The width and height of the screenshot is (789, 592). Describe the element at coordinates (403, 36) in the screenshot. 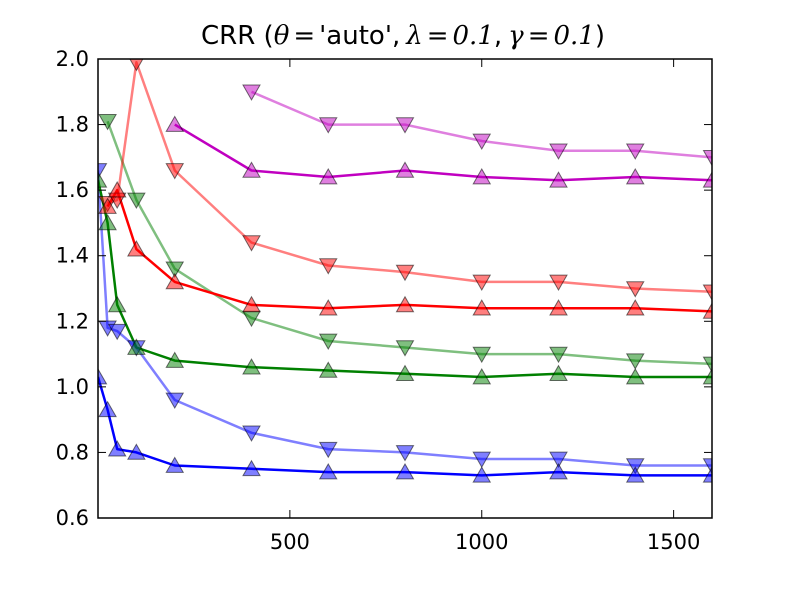

I see `chart-title: CRR (θ ='auto', λ = 0.1, γ = 0.1)` at that location.